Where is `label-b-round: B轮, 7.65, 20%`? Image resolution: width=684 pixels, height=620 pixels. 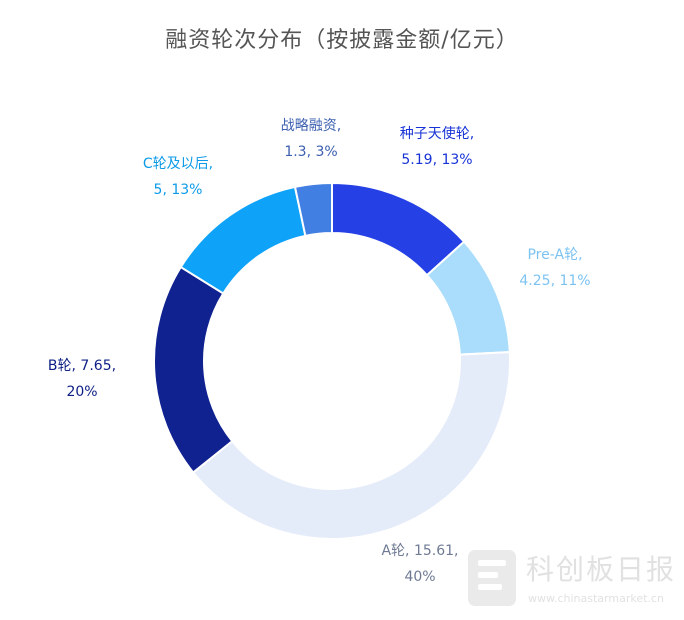 label-b-round: B轮, 7.65, 20% is located at coordinates (82, 379).